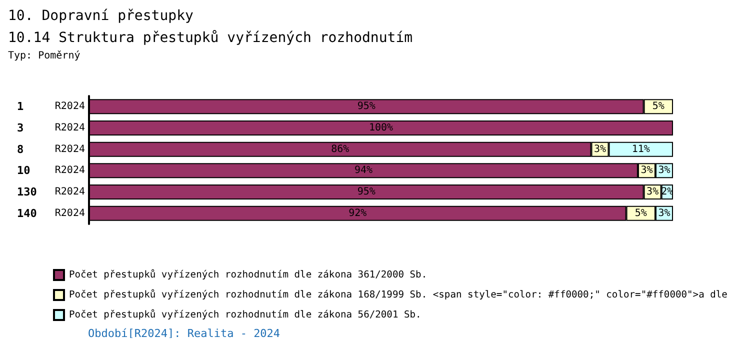  What do you see at coordinates (20, 107) in the screenshot?
I see `y-tick-label: 1` at bounding box center [20, 107].